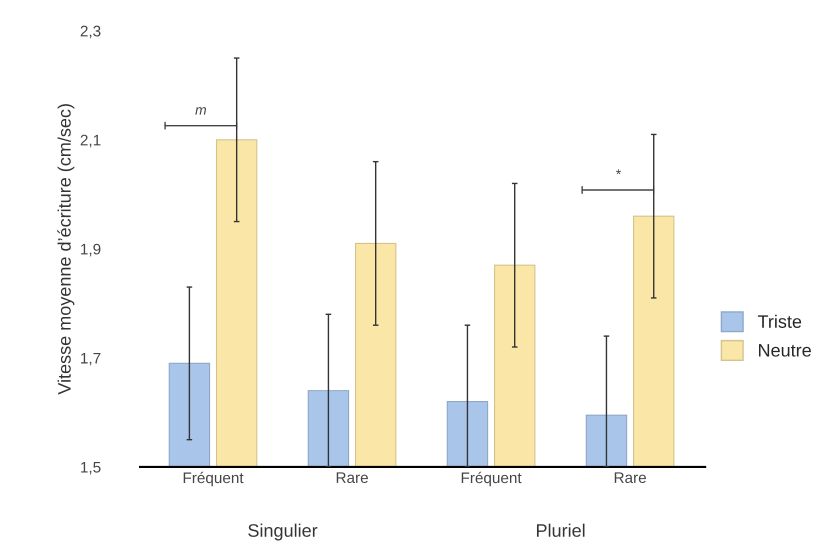 The height and width of the screenshot is (550, 819). Describe the element at coordinates (780, 321) in the screenshot. I see `legend-label: Triste` at that location.